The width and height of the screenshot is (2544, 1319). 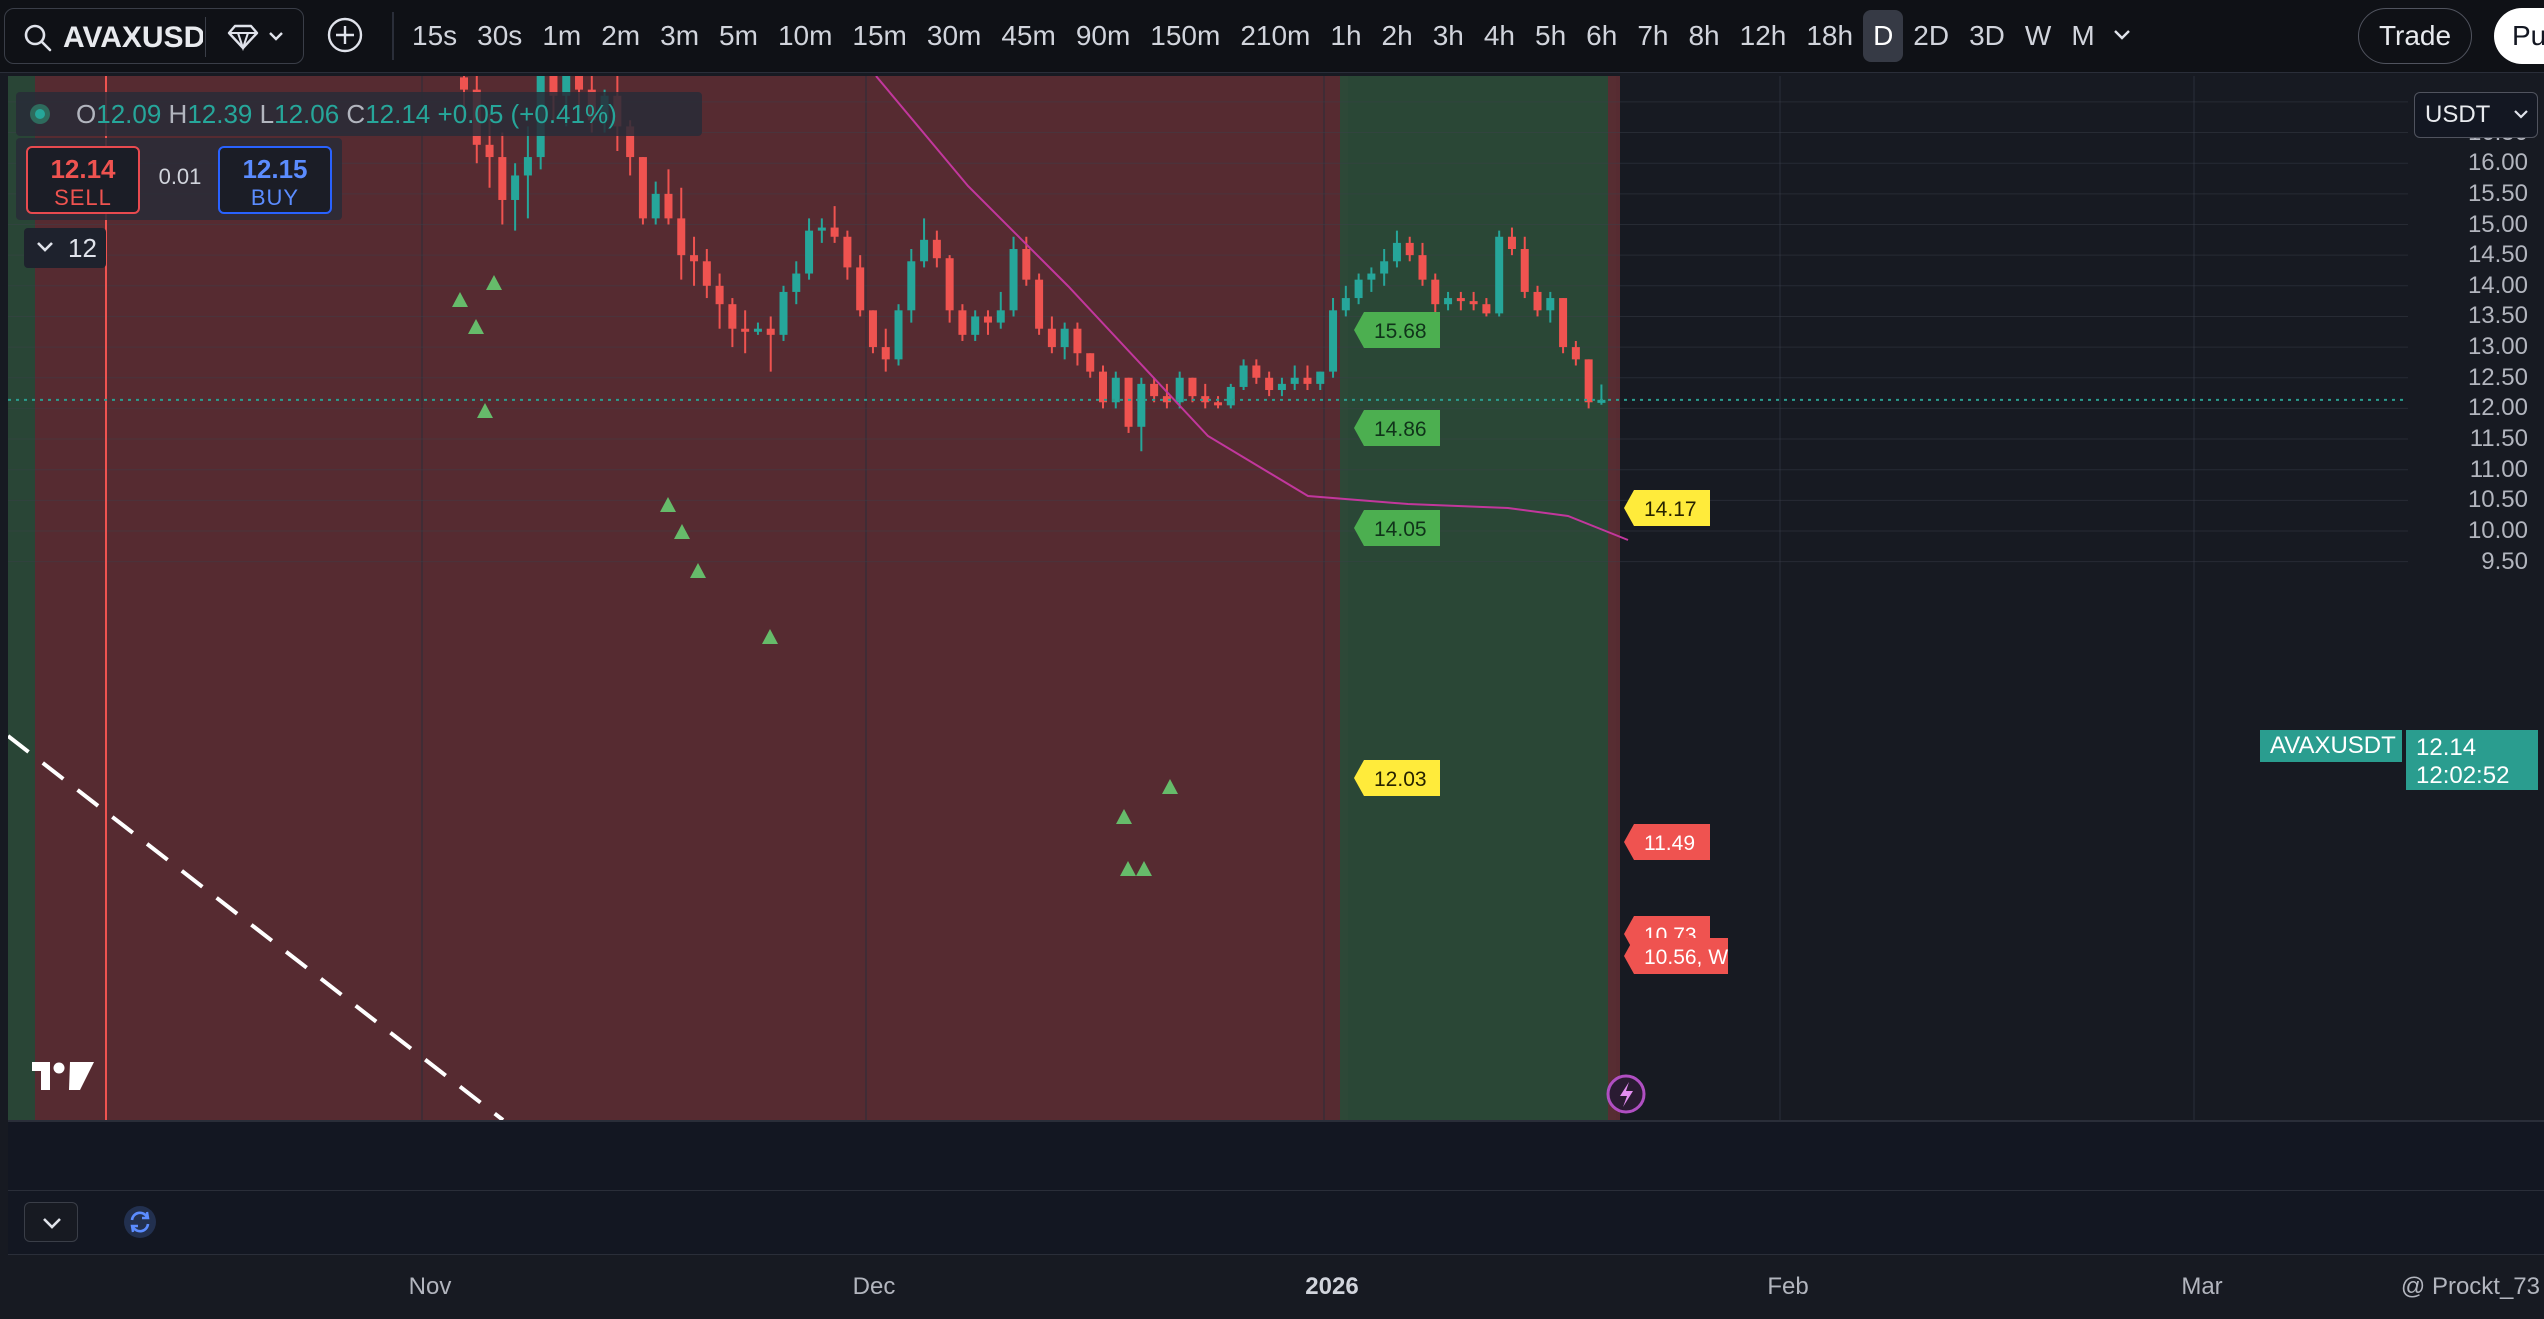 I want to click on currency-select: USDT, so click(x=2476, y=115).